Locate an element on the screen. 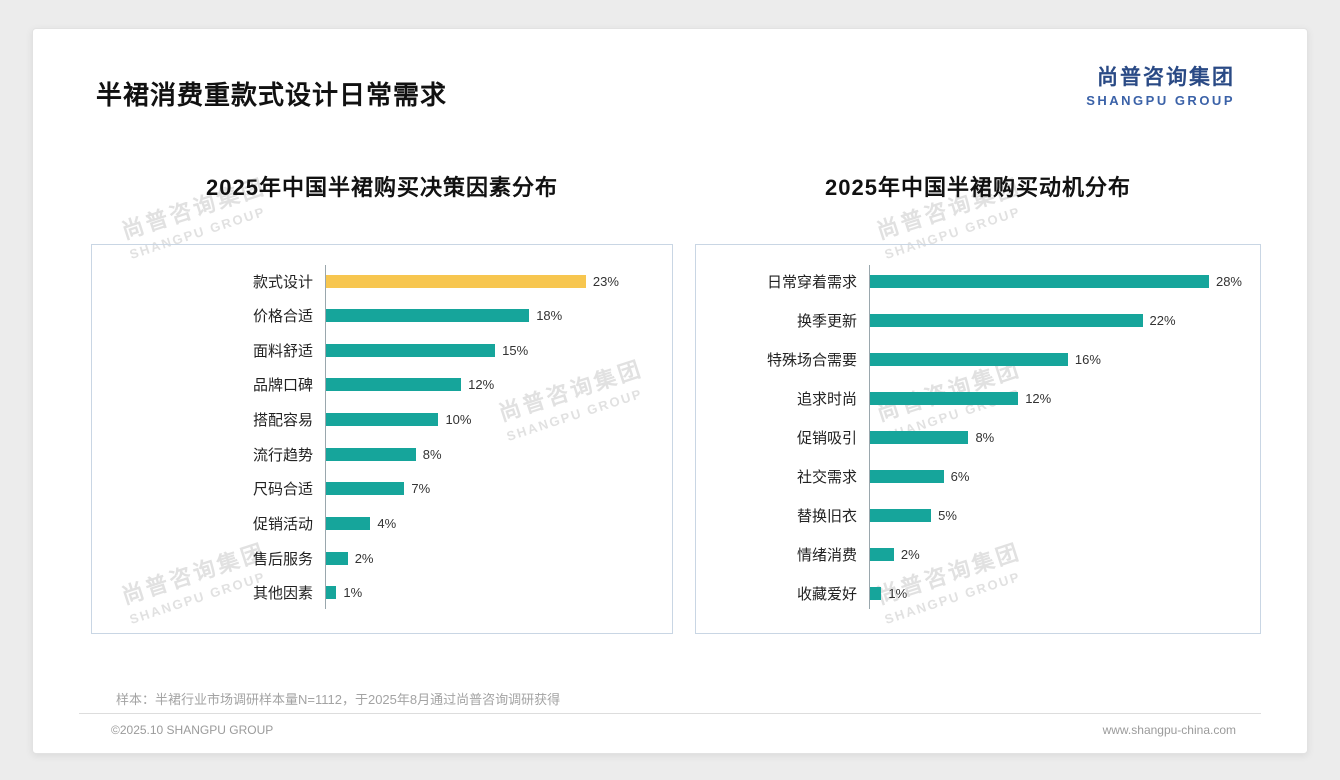 The image size is (1340, 780). value-label: 6% is located at coordinates (960, 476).